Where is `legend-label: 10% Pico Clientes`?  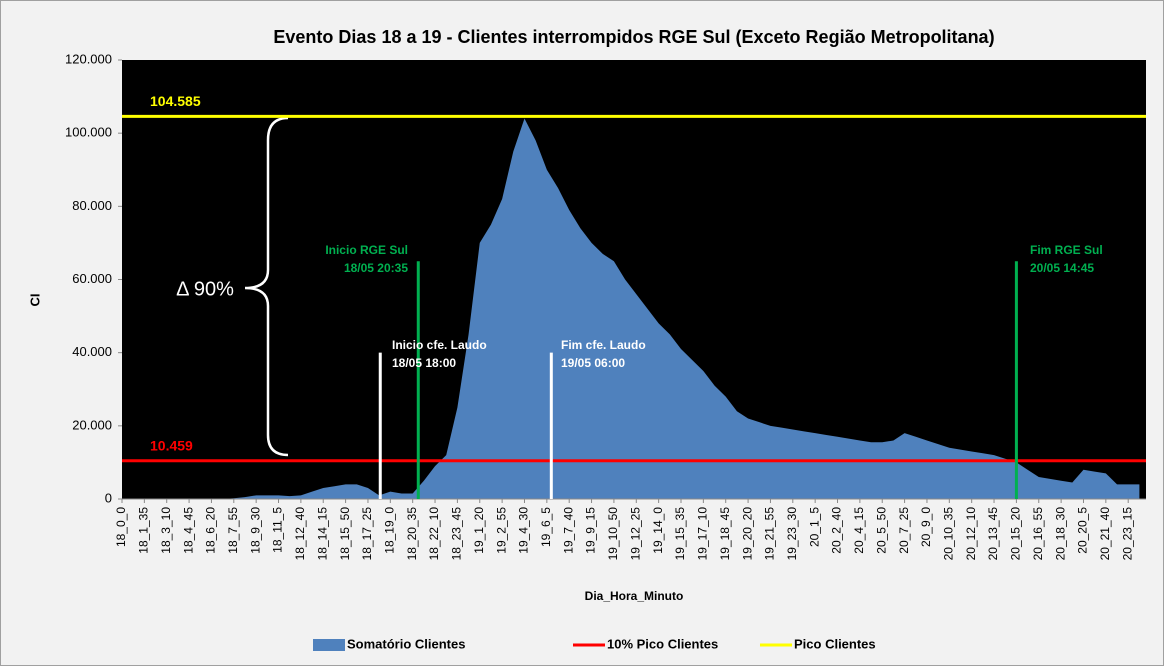 legend-label: 10% Pico Clientes is located at coordinates (662, 643).